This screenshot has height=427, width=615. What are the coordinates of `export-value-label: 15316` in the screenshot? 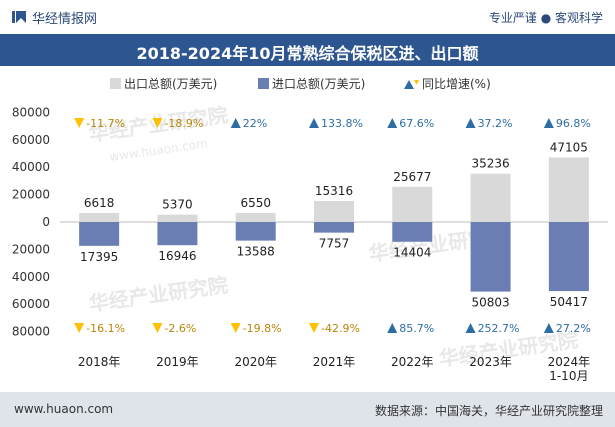 It's located at (334, 191).